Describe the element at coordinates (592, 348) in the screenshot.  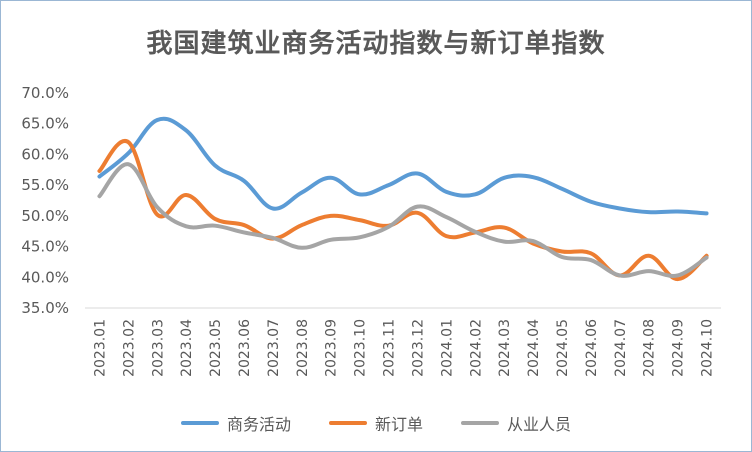
I see `x-tick-label: 2024.06` at that location.